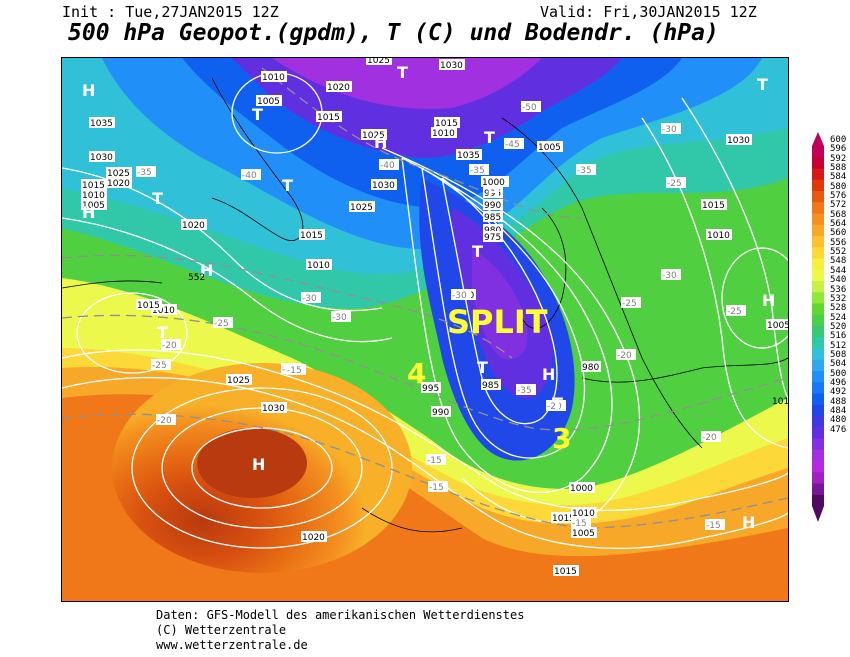 The height and width of the screenshot is (657, 850). What do you see at coordinates (416, 373) in the screenshot?
I see `annotation-4: 4` at bounding box center [416, 373].